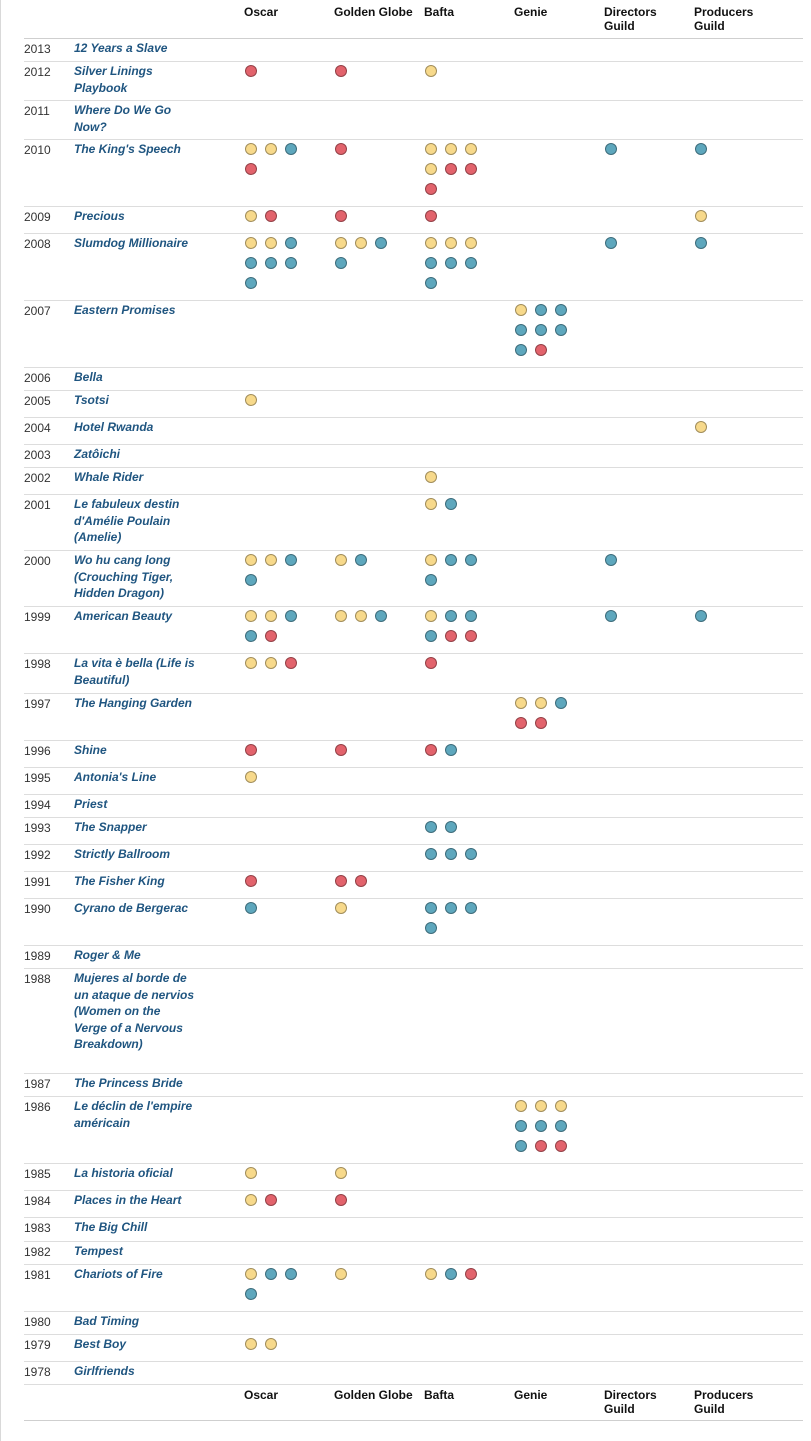  What do you see at coordinates (115, 777) in the screenshot?
I see `film-title-link: Antonia's Line` at bounding box center [115, 777].